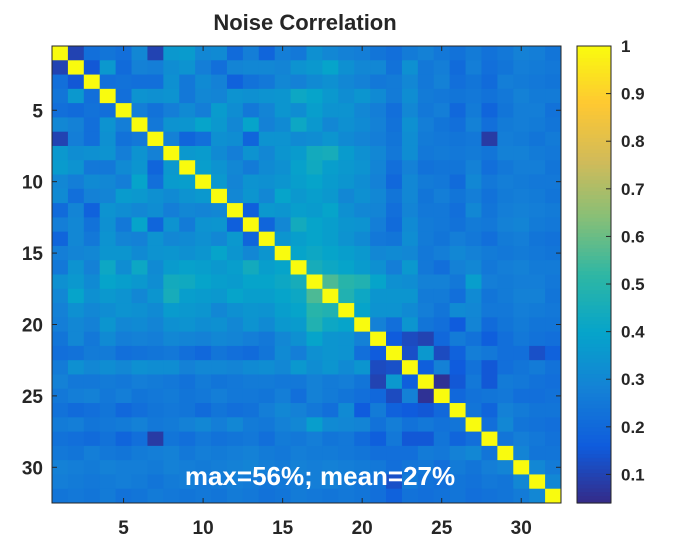 This screenshot has width=674, height=549. Describe the element at coordinates (633, 427) in the screenshot. I see `colorbar-tick-label: 0.2` at that location.